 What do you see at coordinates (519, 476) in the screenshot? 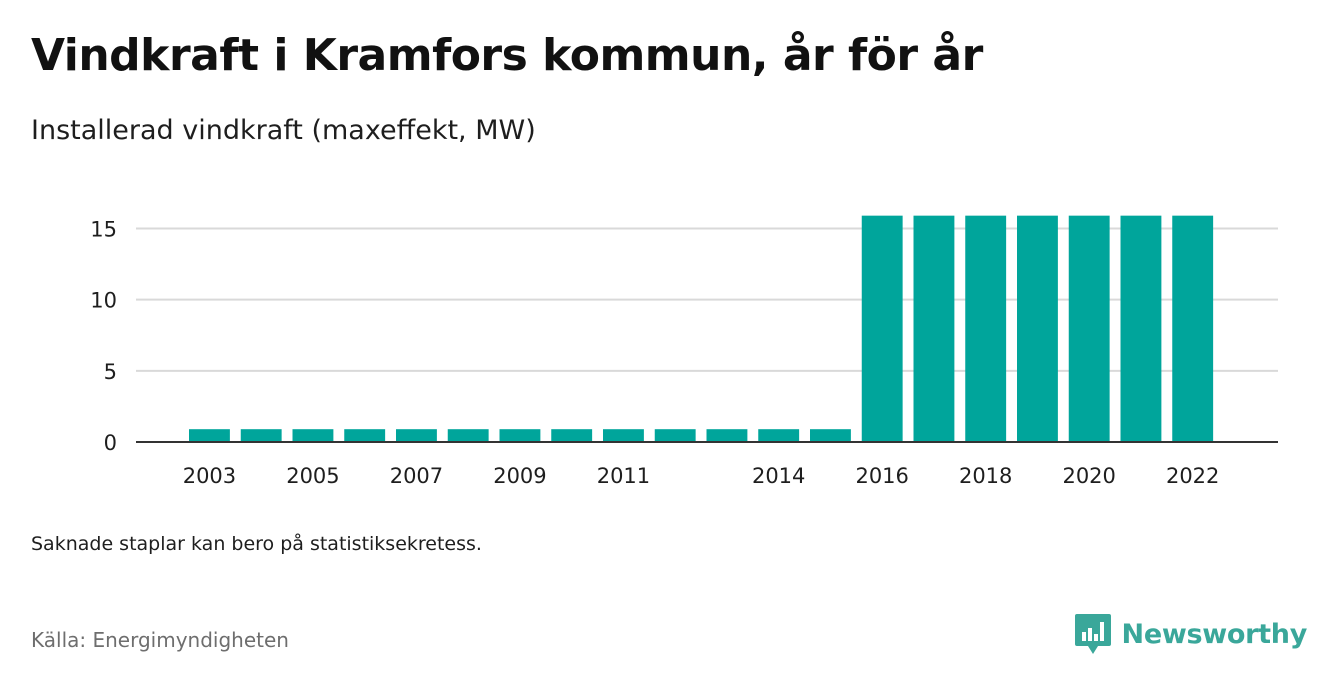
I see `x-tick-label: 2009` at bounding box center [519, 476].